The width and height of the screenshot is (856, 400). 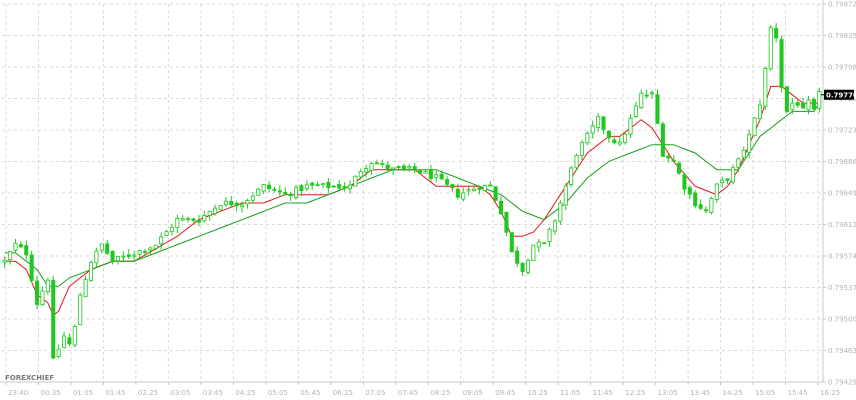 What do you see at coordinates (180, 393) in the screenshot?
I see `x-tick-label: 03:05` at bounding box center [180, 393].